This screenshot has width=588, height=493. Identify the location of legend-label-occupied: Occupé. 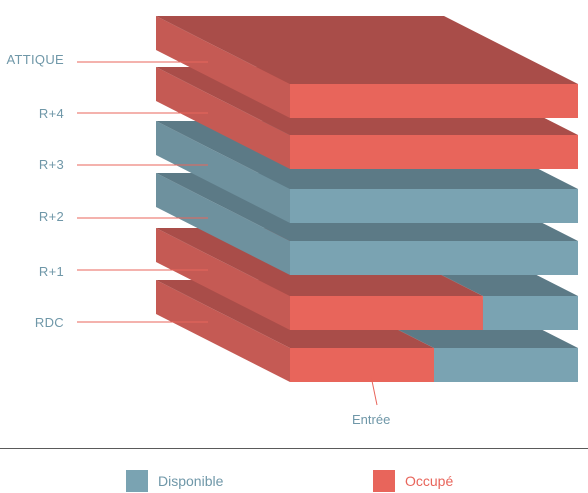
(429, 481).